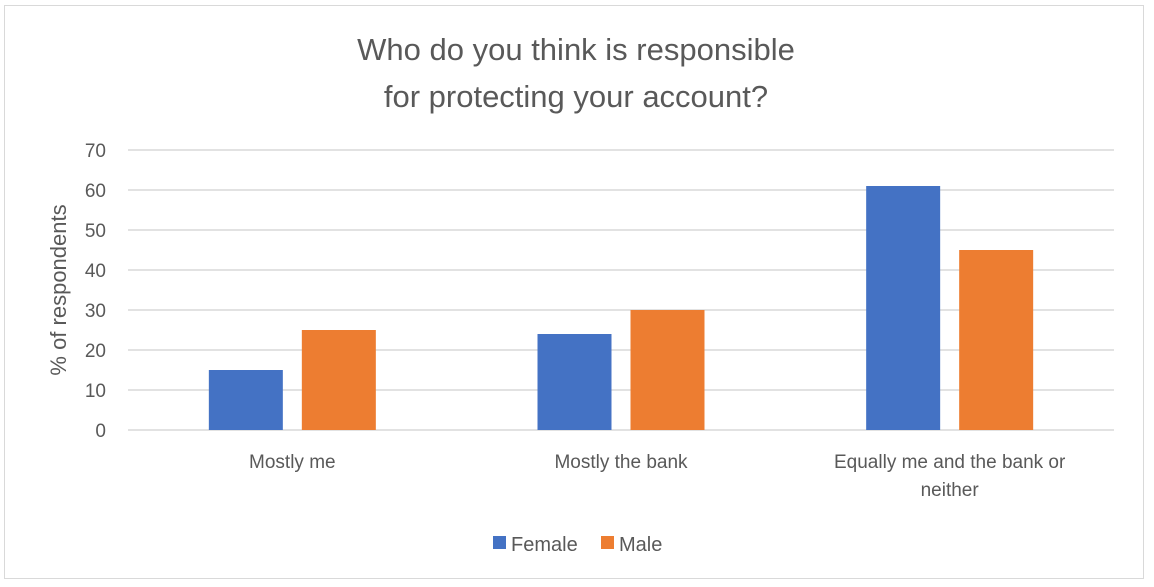  Describe the element at coordinates (950, 462) in the screenshot. I see `x-category-label: Equally me and the bank or` at that location.